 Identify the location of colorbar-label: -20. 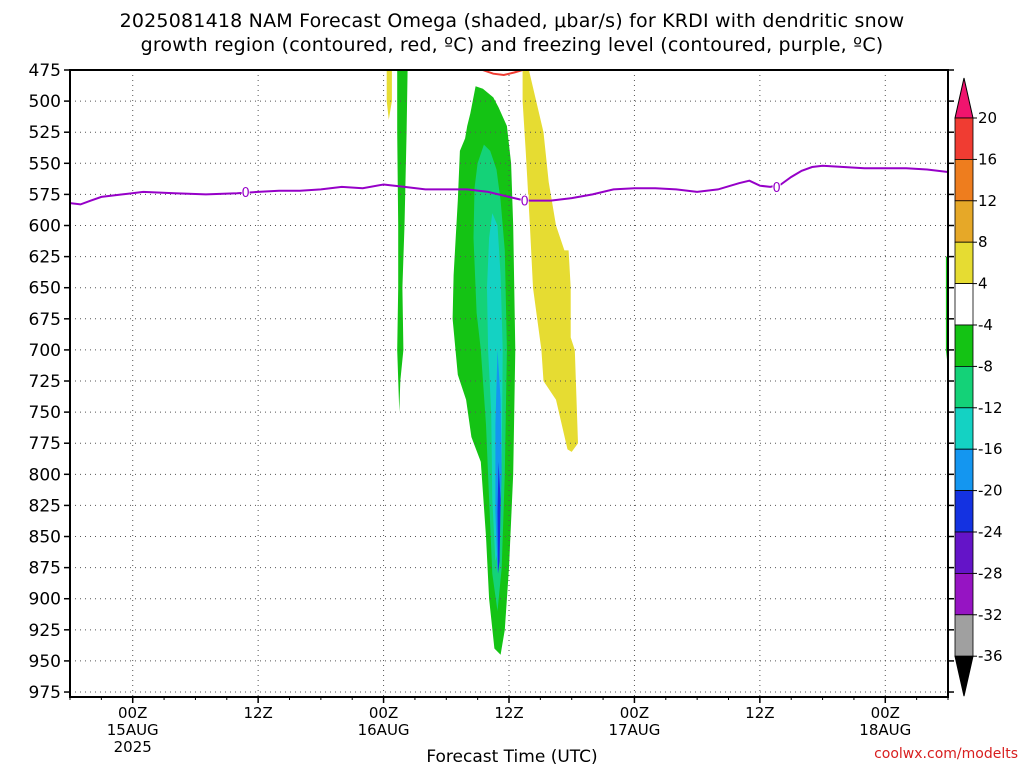
(990, 491).